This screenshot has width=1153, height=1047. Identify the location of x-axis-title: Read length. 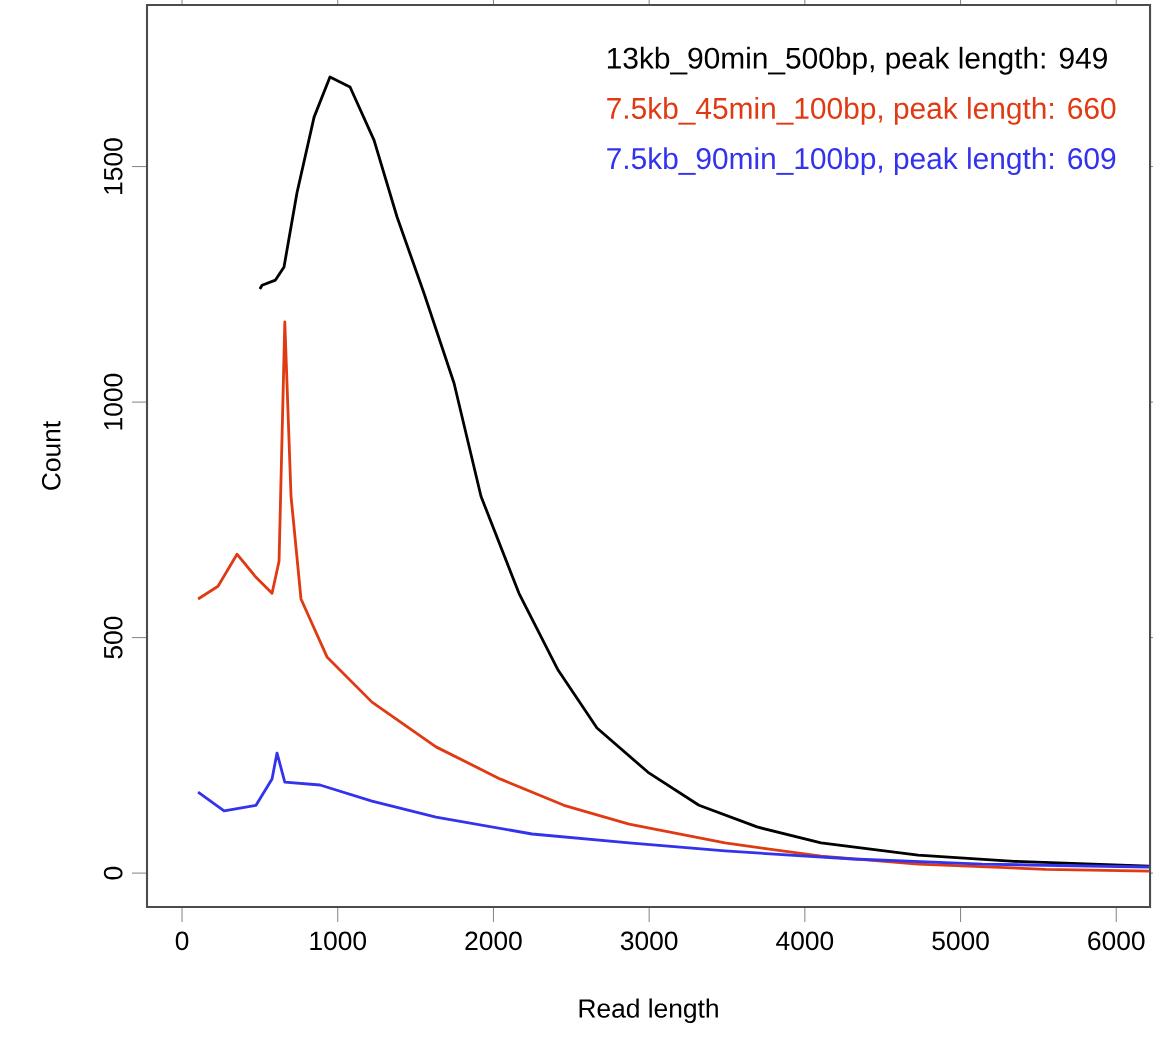
(648, 1010).